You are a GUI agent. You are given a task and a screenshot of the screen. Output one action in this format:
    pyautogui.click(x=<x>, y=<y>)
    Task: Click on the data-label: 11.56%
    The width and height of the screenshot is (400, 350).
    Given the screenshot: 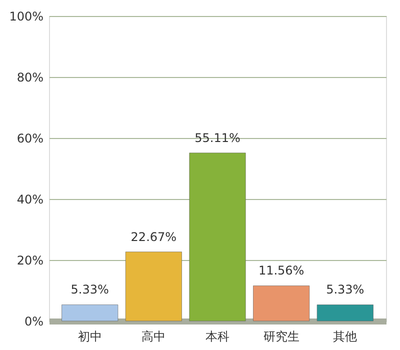 What is the action you would take?
    pyautogui.click(x=281, y=271)
    